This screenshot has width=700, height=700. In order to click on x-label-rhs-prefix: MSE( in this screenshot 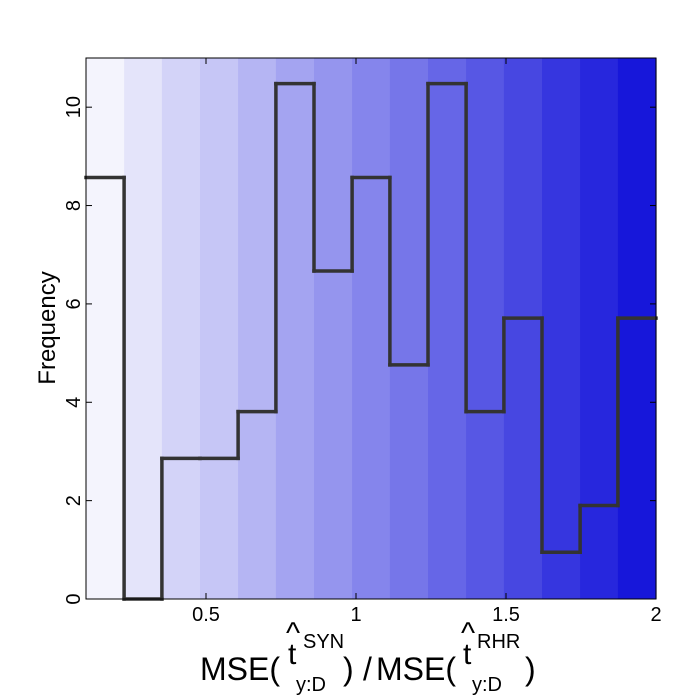, I will do `click(416, 669)`.